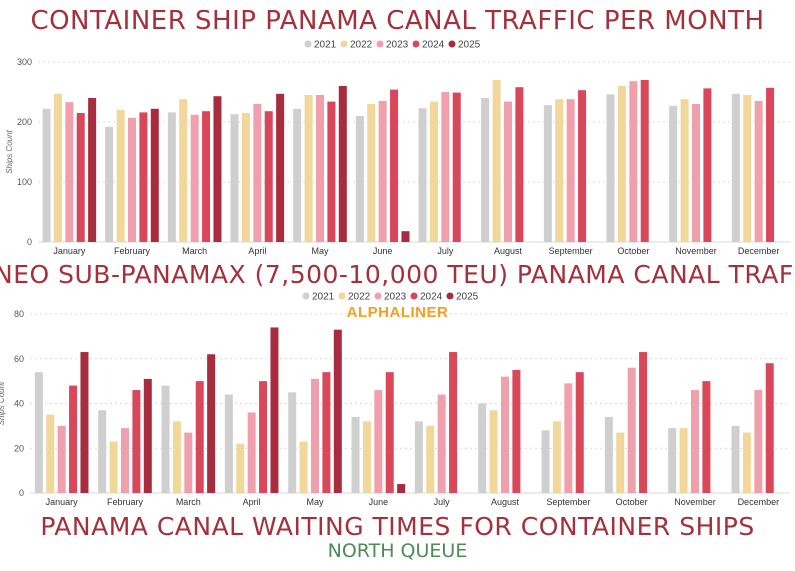  What do you see at coordinates (19, 359) in the screenshot?
I see `y-tick-label: 60` at bounding box center [19, 359].